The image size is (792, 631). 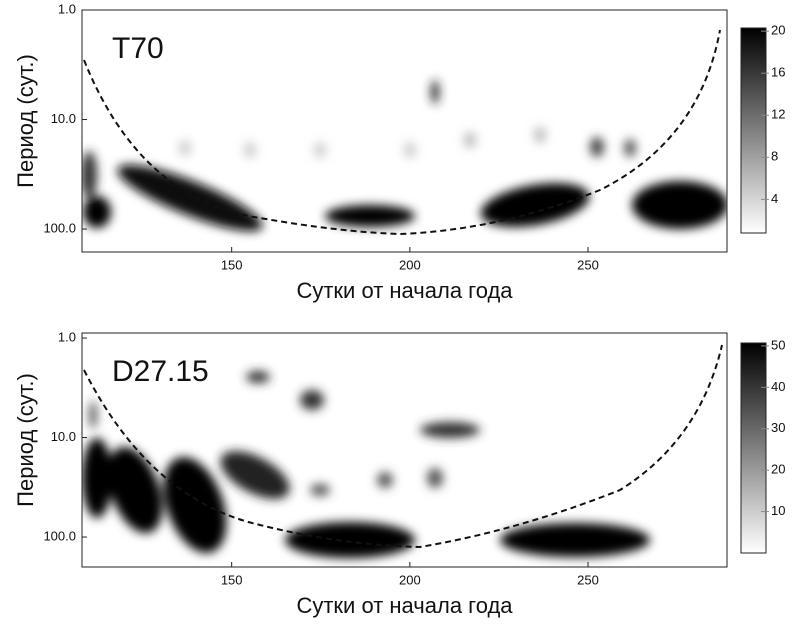 I want to click on colorbar-tick-label: 12, so click(x=778, y=114).